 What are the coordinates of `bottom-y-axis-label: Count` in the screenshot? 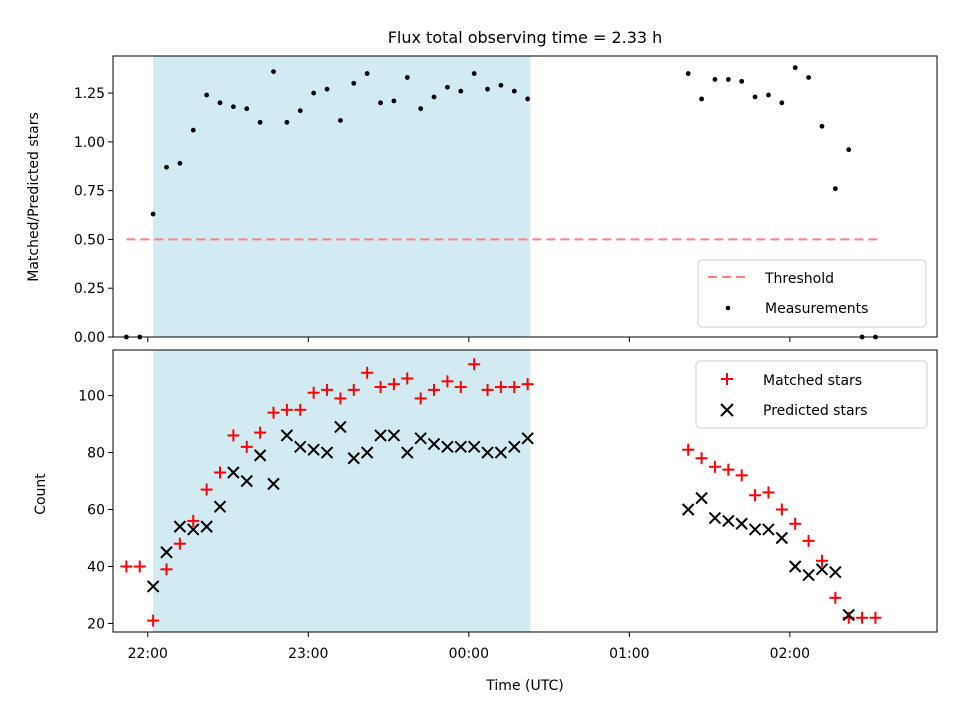 It's located at (41, 494).